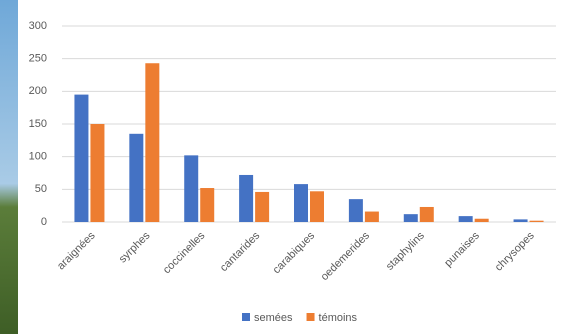 This screenshot has height=334, width=567. I want to click on y-tick-label: 50, so click(41, 189).